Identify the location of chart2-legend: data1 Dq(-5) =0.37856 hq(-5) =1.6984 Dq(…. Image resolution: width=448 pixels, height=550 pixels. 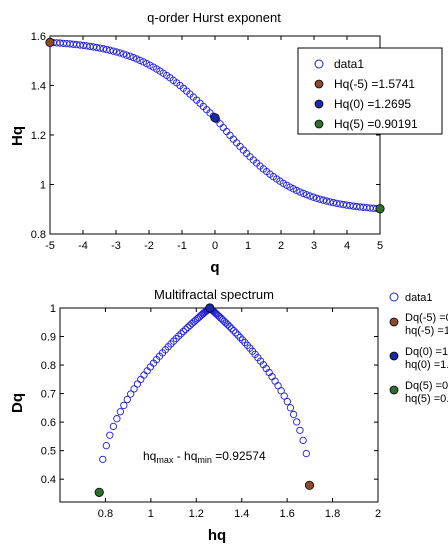
(418, 348).